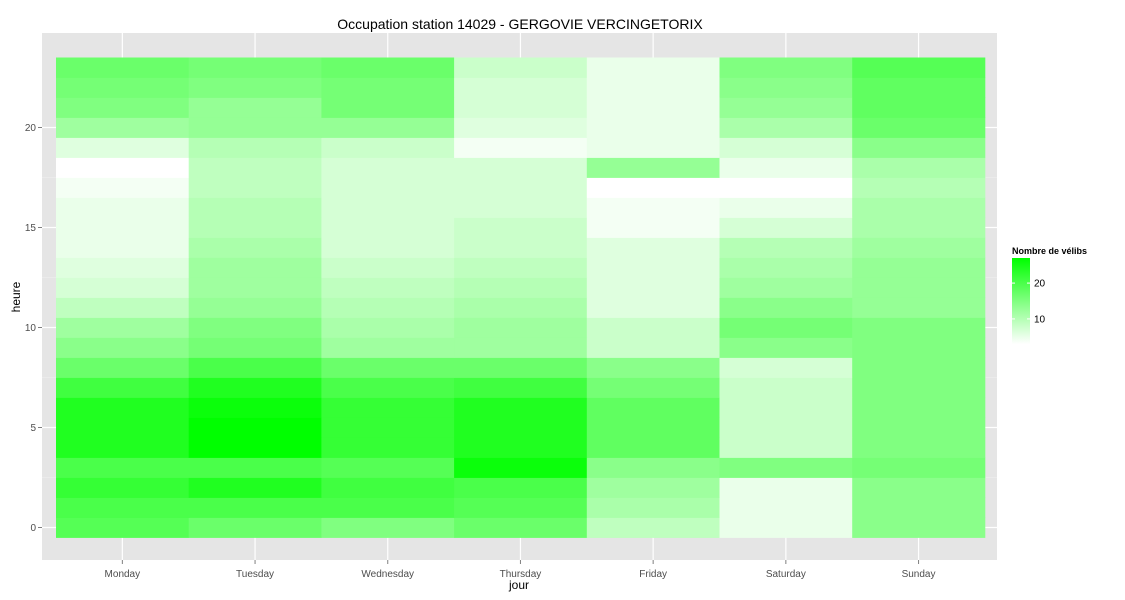  I want to click on x-tick-label-tuesday: Tuesday, so click(255, 574).